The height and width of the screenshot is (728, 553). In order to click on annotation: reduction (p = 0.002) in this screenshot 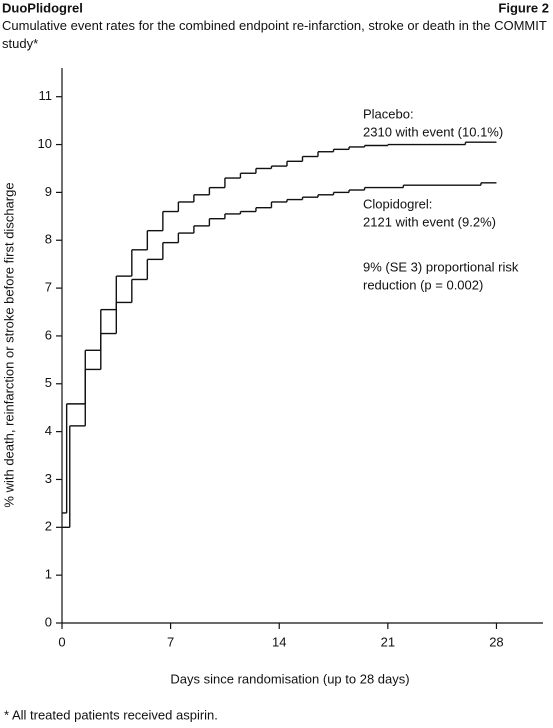, I will do `click(423, 284)`.